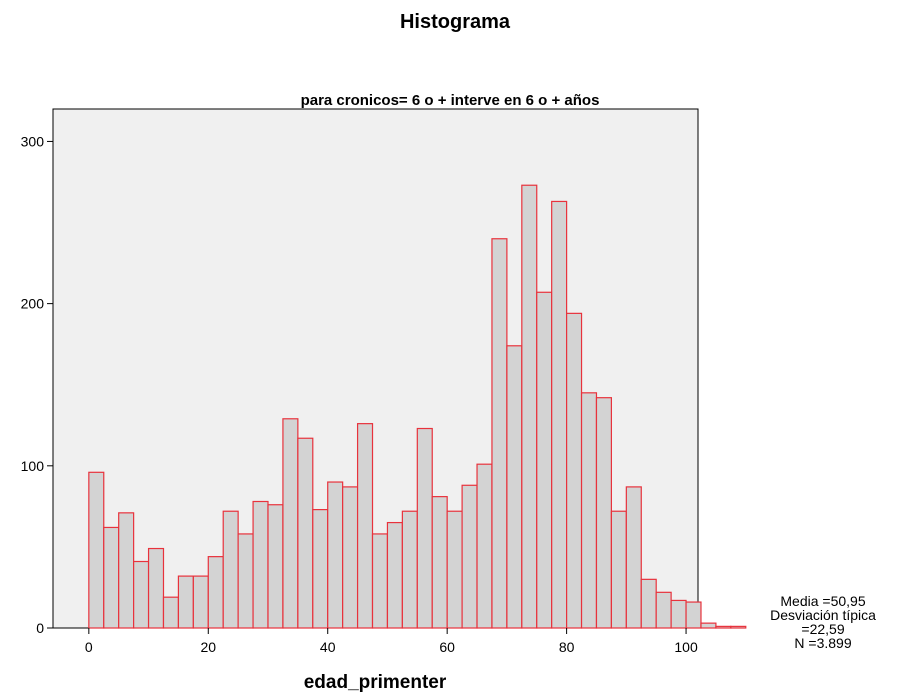  I want to click on x-tick-label: 20, so click(208, 647).